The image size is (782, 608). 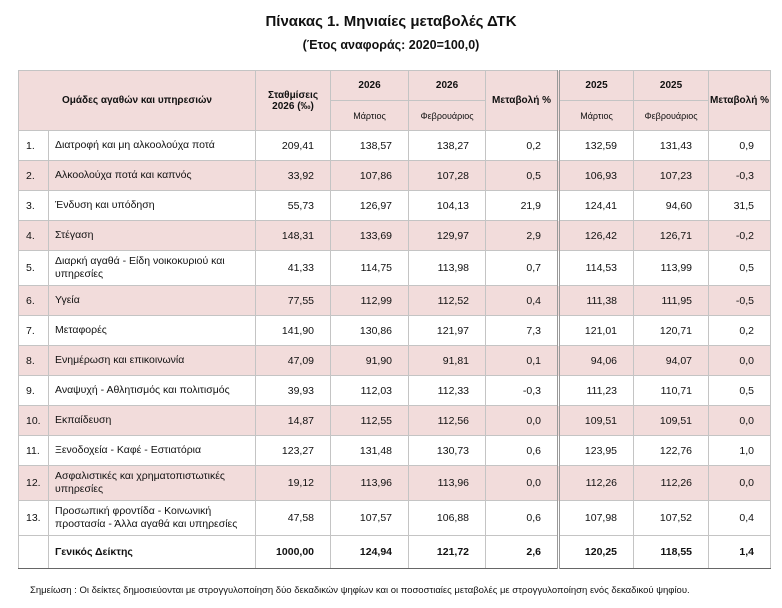 I want to click on cell: 120,71, so click(x=671, y=330).